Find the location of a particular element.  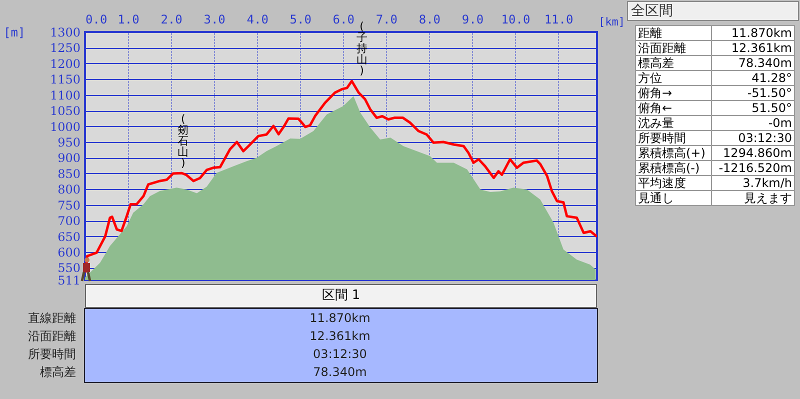

x-tick-label: 5.0 is located at coordinates (301, 19).